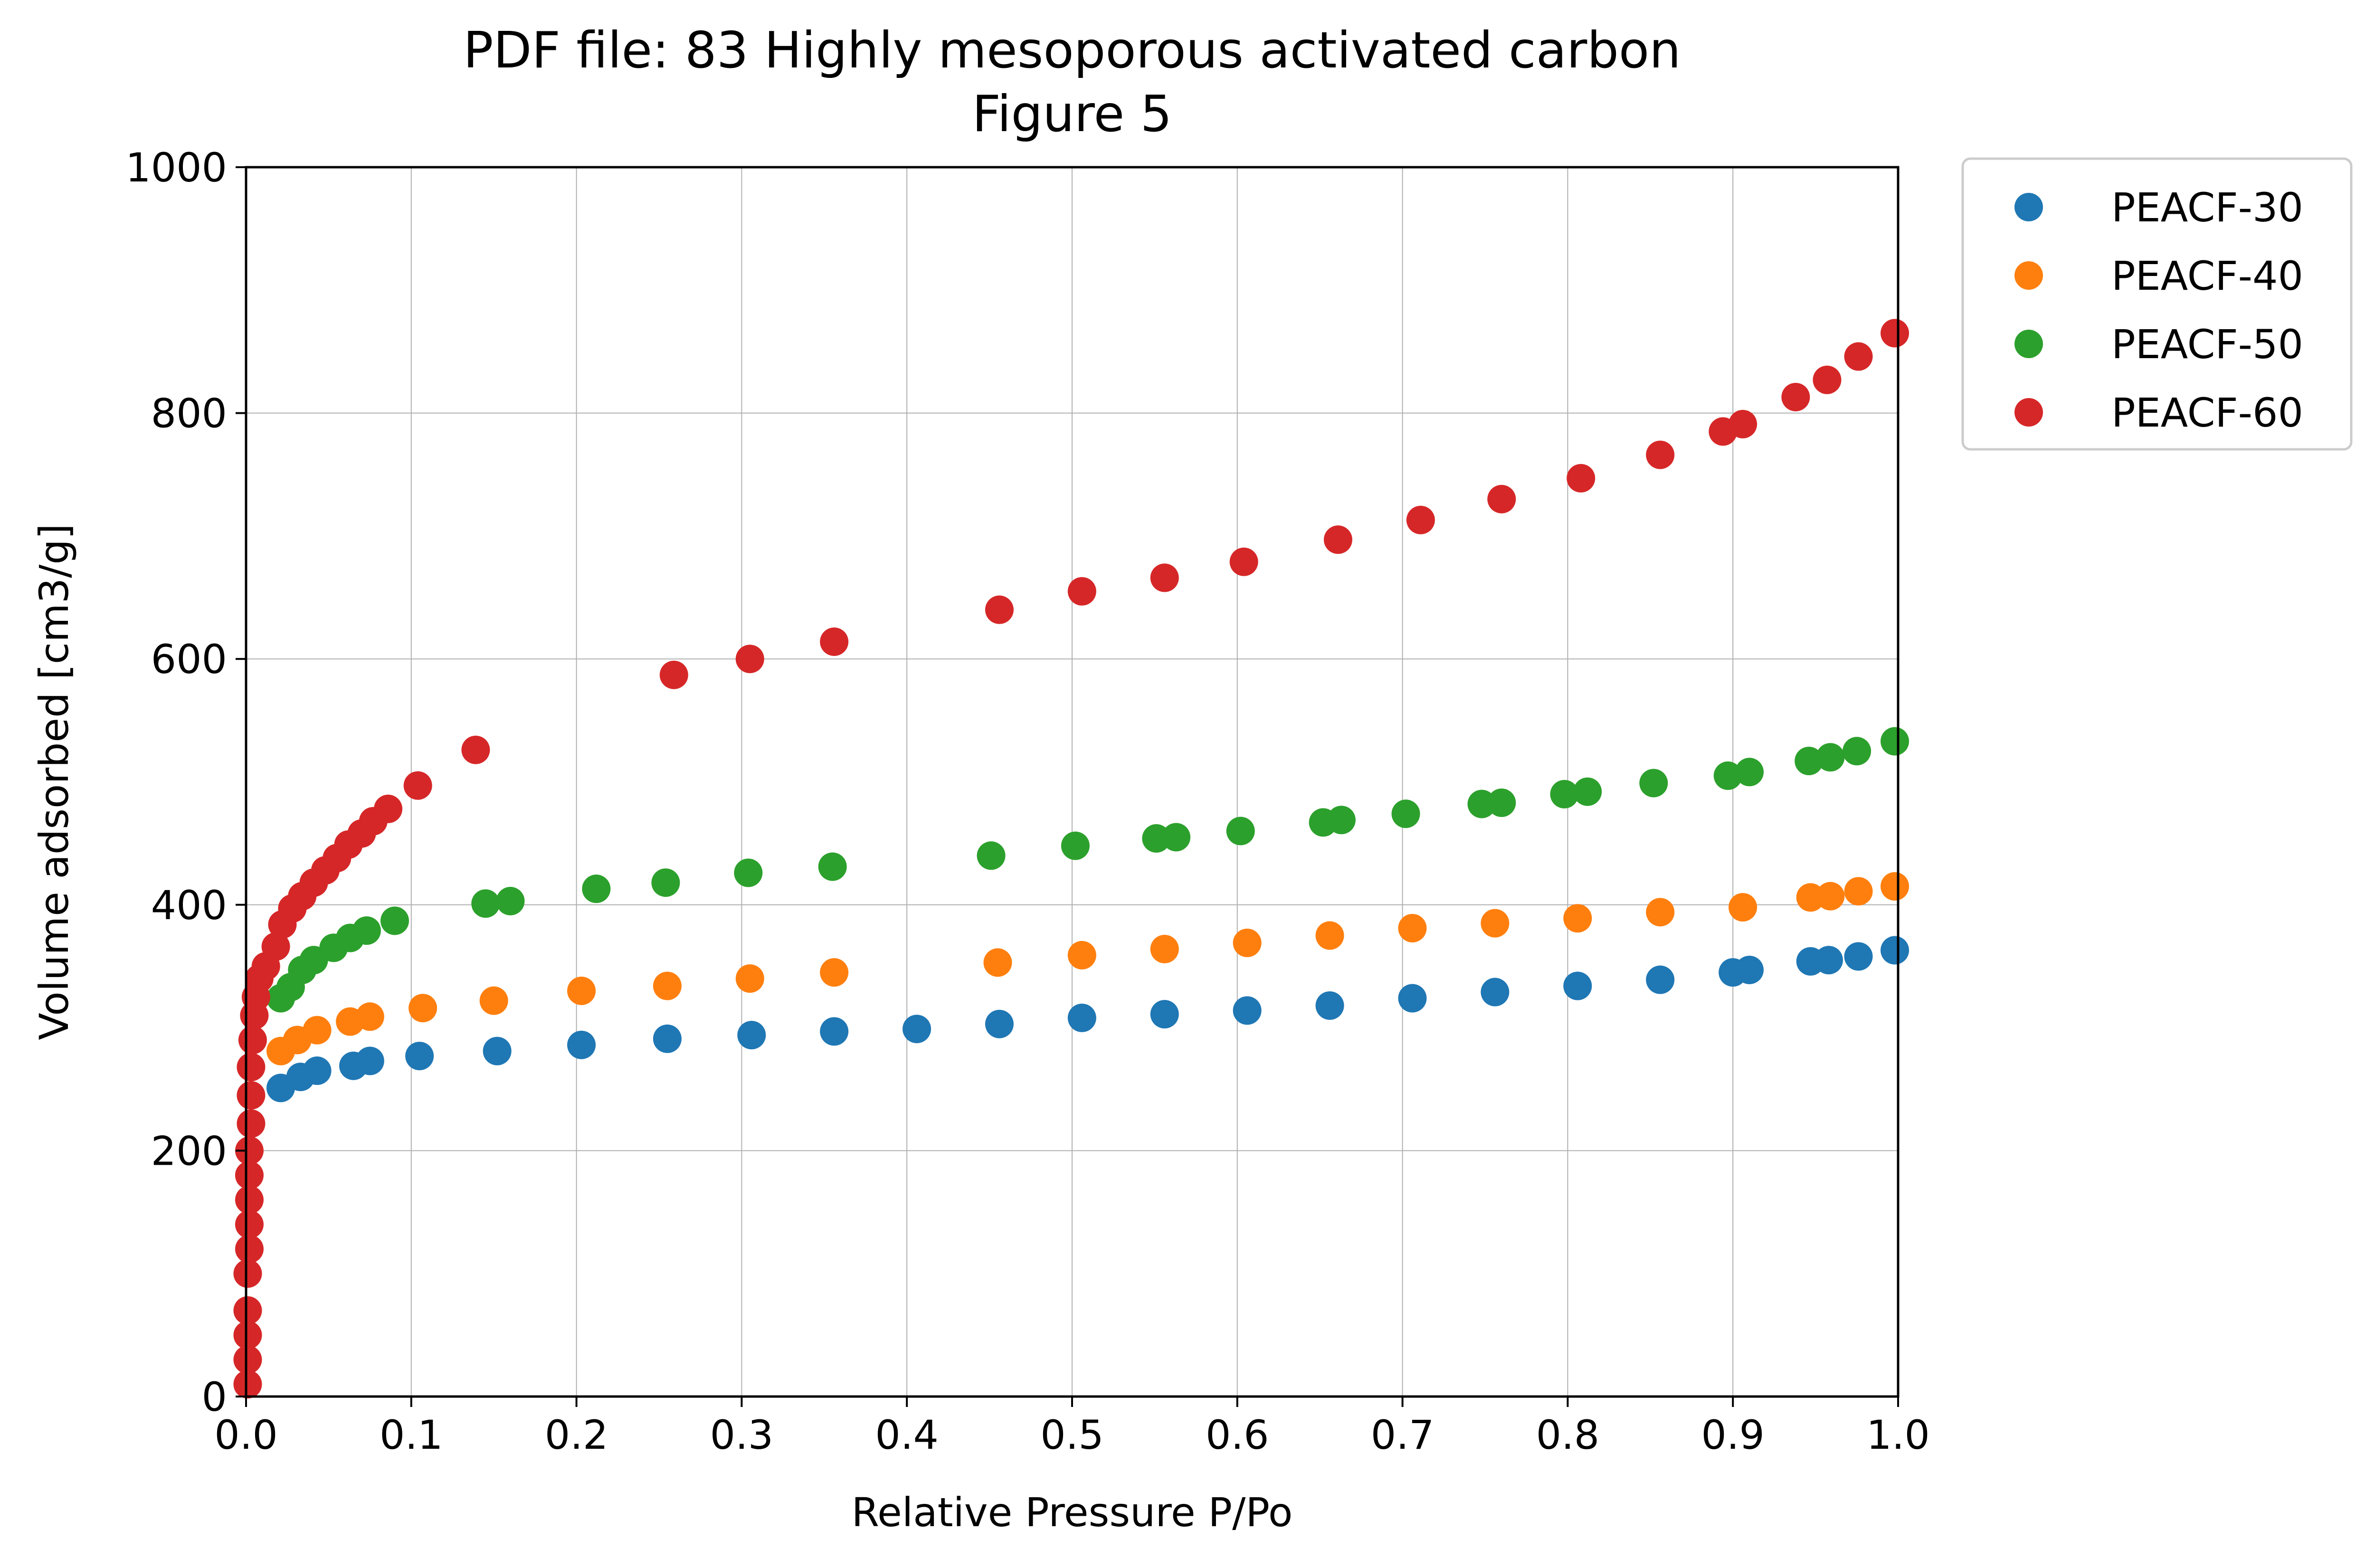 Image resolution: width=2375 pixels, height=1568 pixels. What do you see at coordinates (907, 1435) in the screenshot?
I see `x-tick-label: 0.4` at bounding box center [907, 1435].